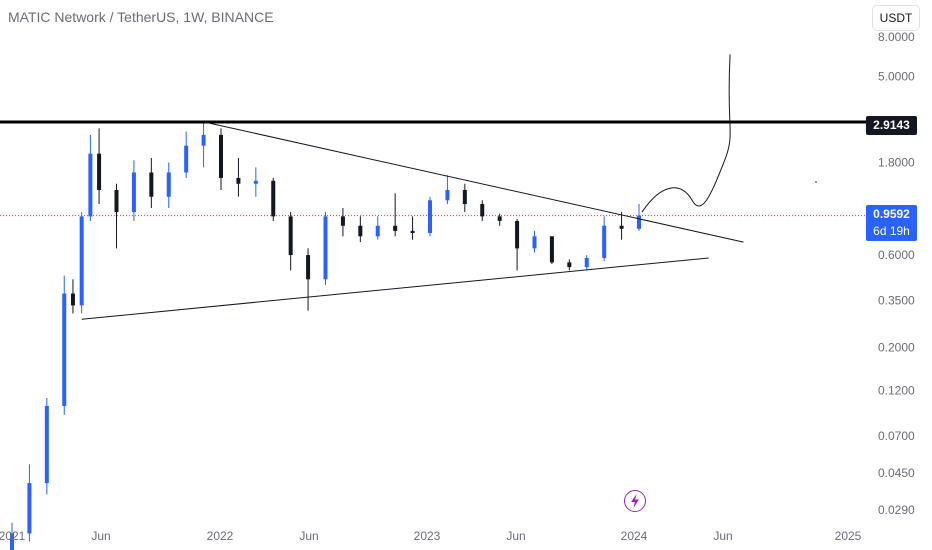 This screenshot has height=550, width=932. Describe the element at coordinates (896, 163) in the screenshot. I see `y-tick-label: 1.8000` at that location.